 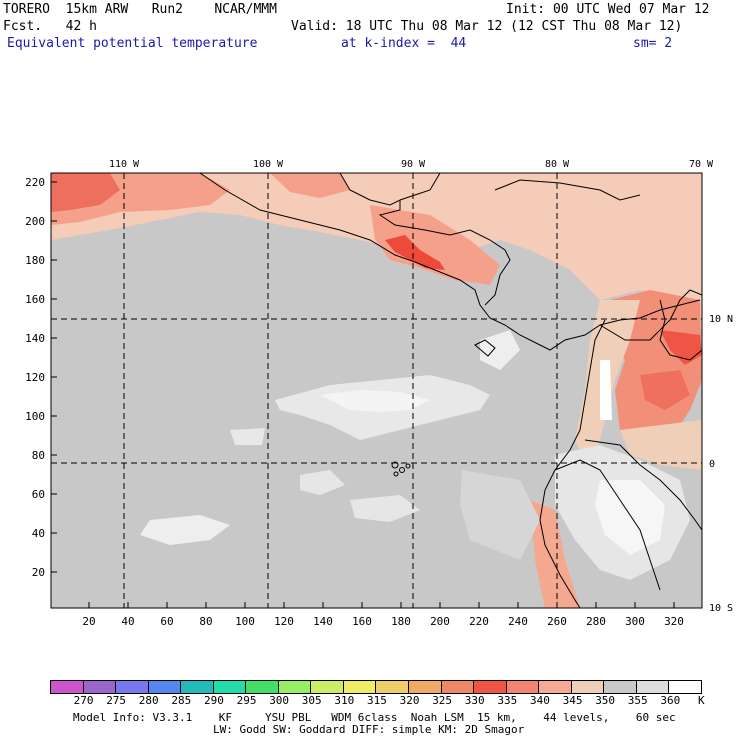 What do you see at coordinates (116, 700) in the screenshot?
I see `legend-label: 275` at bounding box center [116, 700].